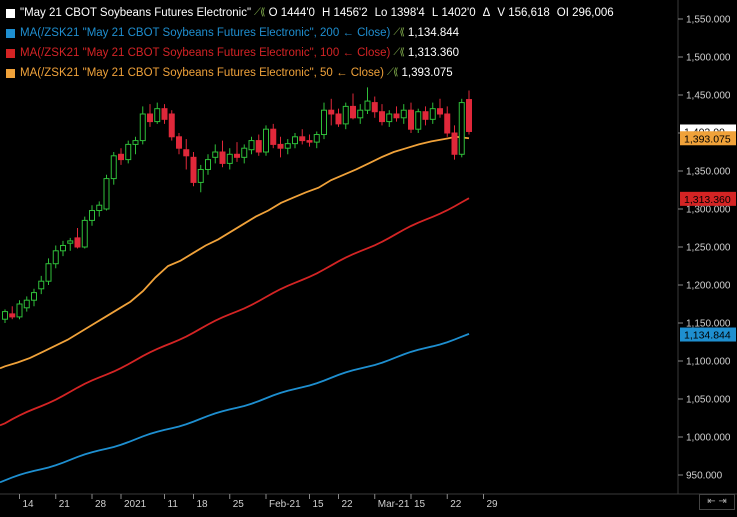 The image size is (737, 517). What do you see at coordinates (708, 58) in the screenshot?
I see `y-tick-label: 1,500.000` at bounding box center [708, 58].